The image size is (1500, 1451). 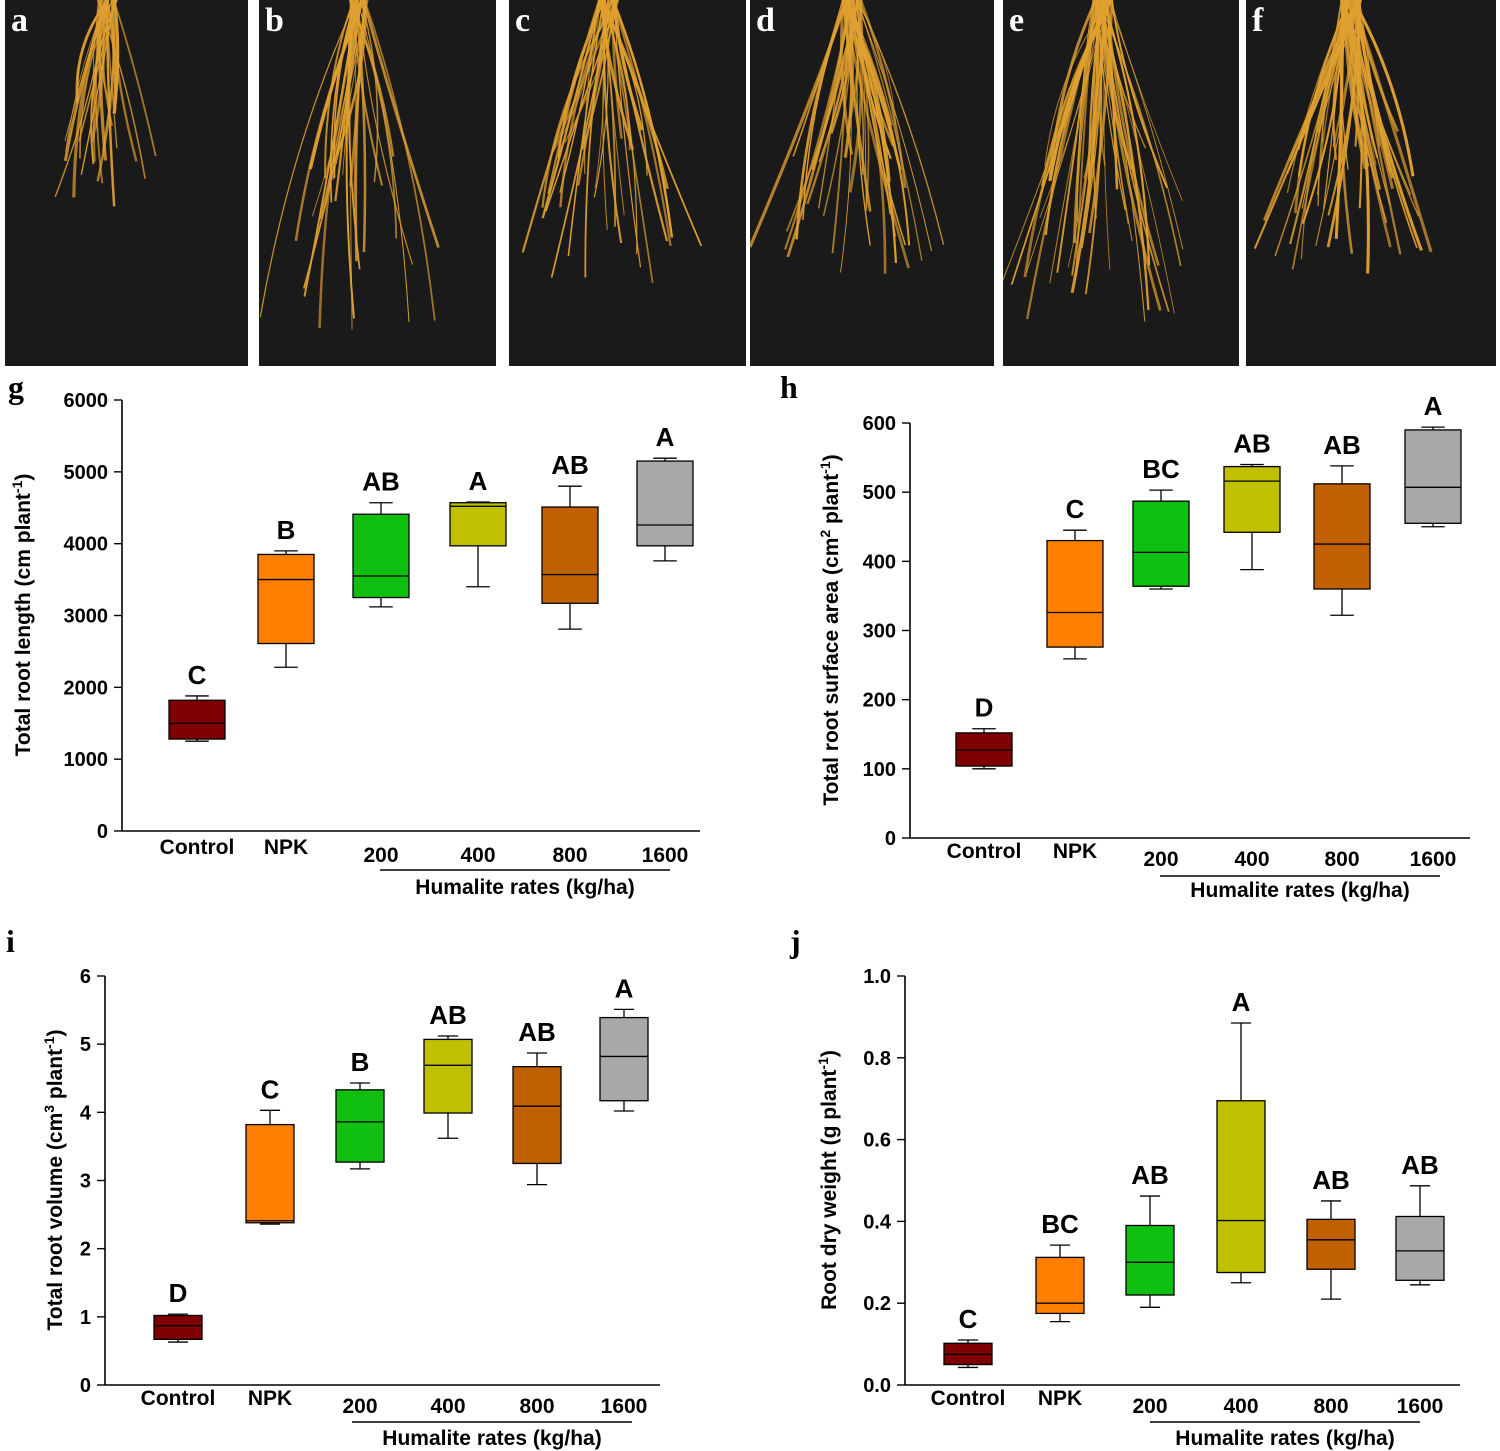 I want to click on root-photo-b: b, so click(x=377, y=183).